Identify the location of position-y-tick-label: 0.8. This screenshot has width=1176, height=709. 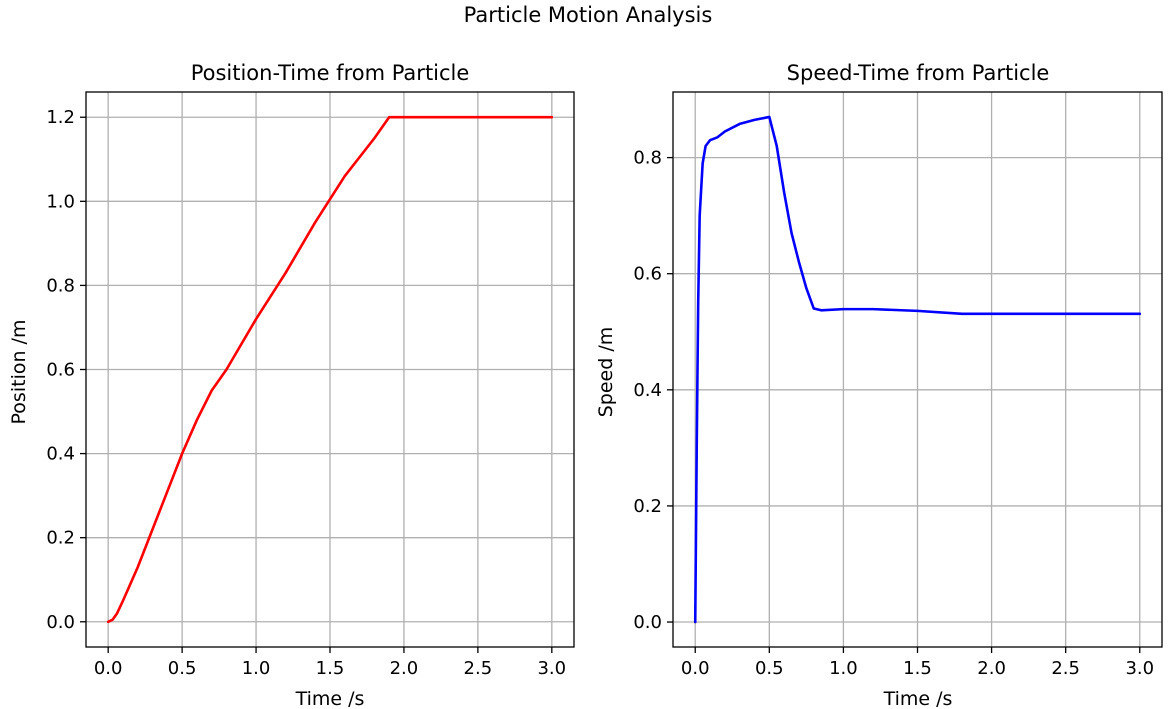
(60, 285).